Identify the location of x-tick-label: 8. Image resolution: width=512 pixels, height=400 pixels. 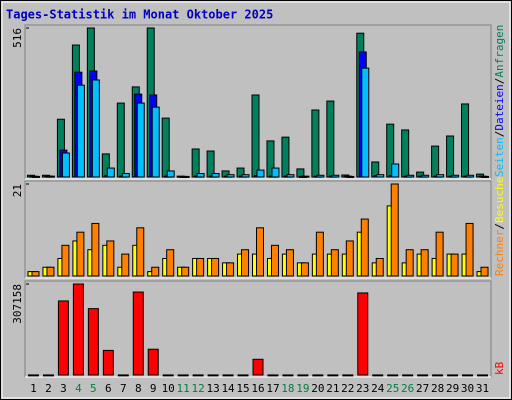
(138, 388).